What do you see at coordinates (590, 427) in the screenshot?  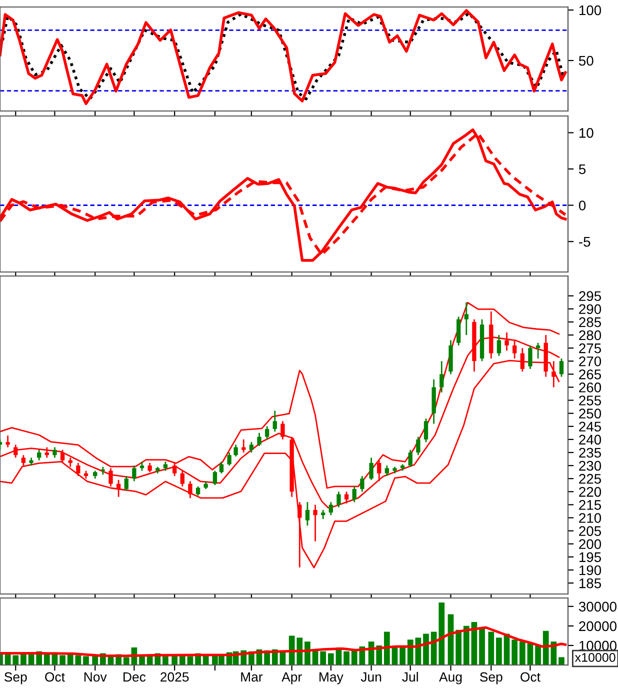 I see `y-tick-label: 245` at bounding box center [590, 427].